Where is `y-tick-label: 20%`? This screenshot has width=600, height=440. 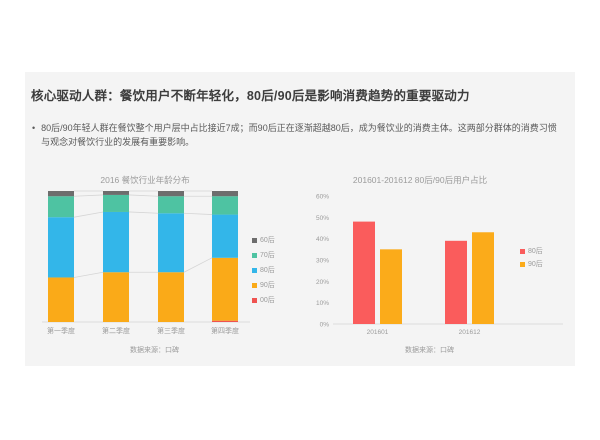 y-tick-label: 20% is located at coordinates (322, 282).